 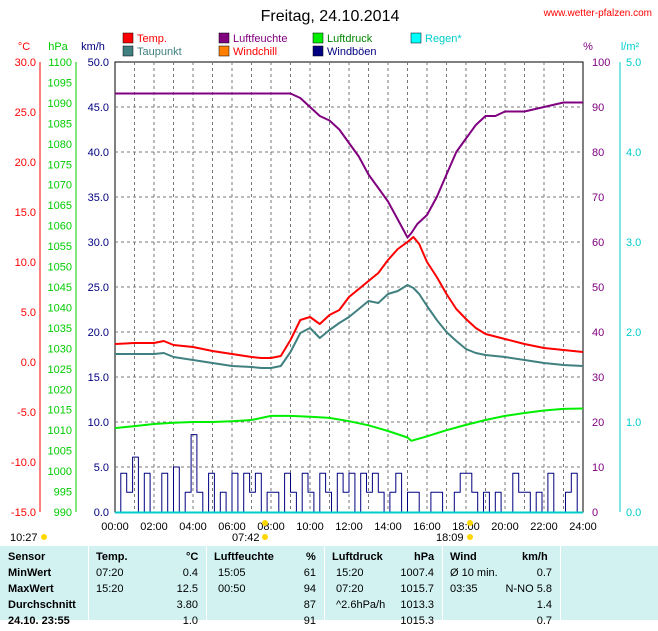 I want to click on hpa-tick-label: 1075, so click(x=60, y=165).